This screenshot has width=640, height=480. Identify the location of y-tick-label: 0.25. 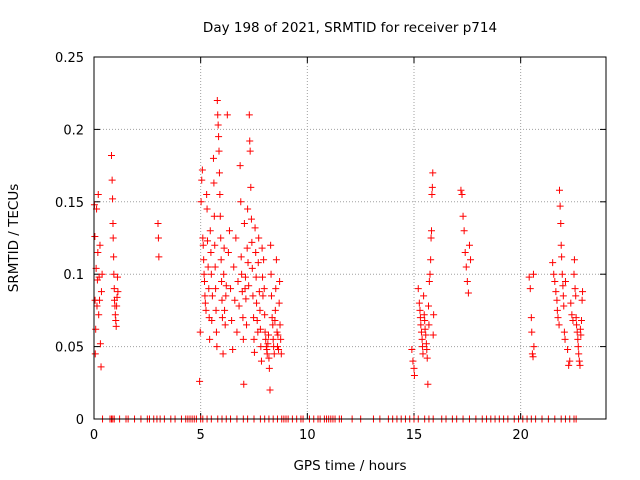
(69, 58).